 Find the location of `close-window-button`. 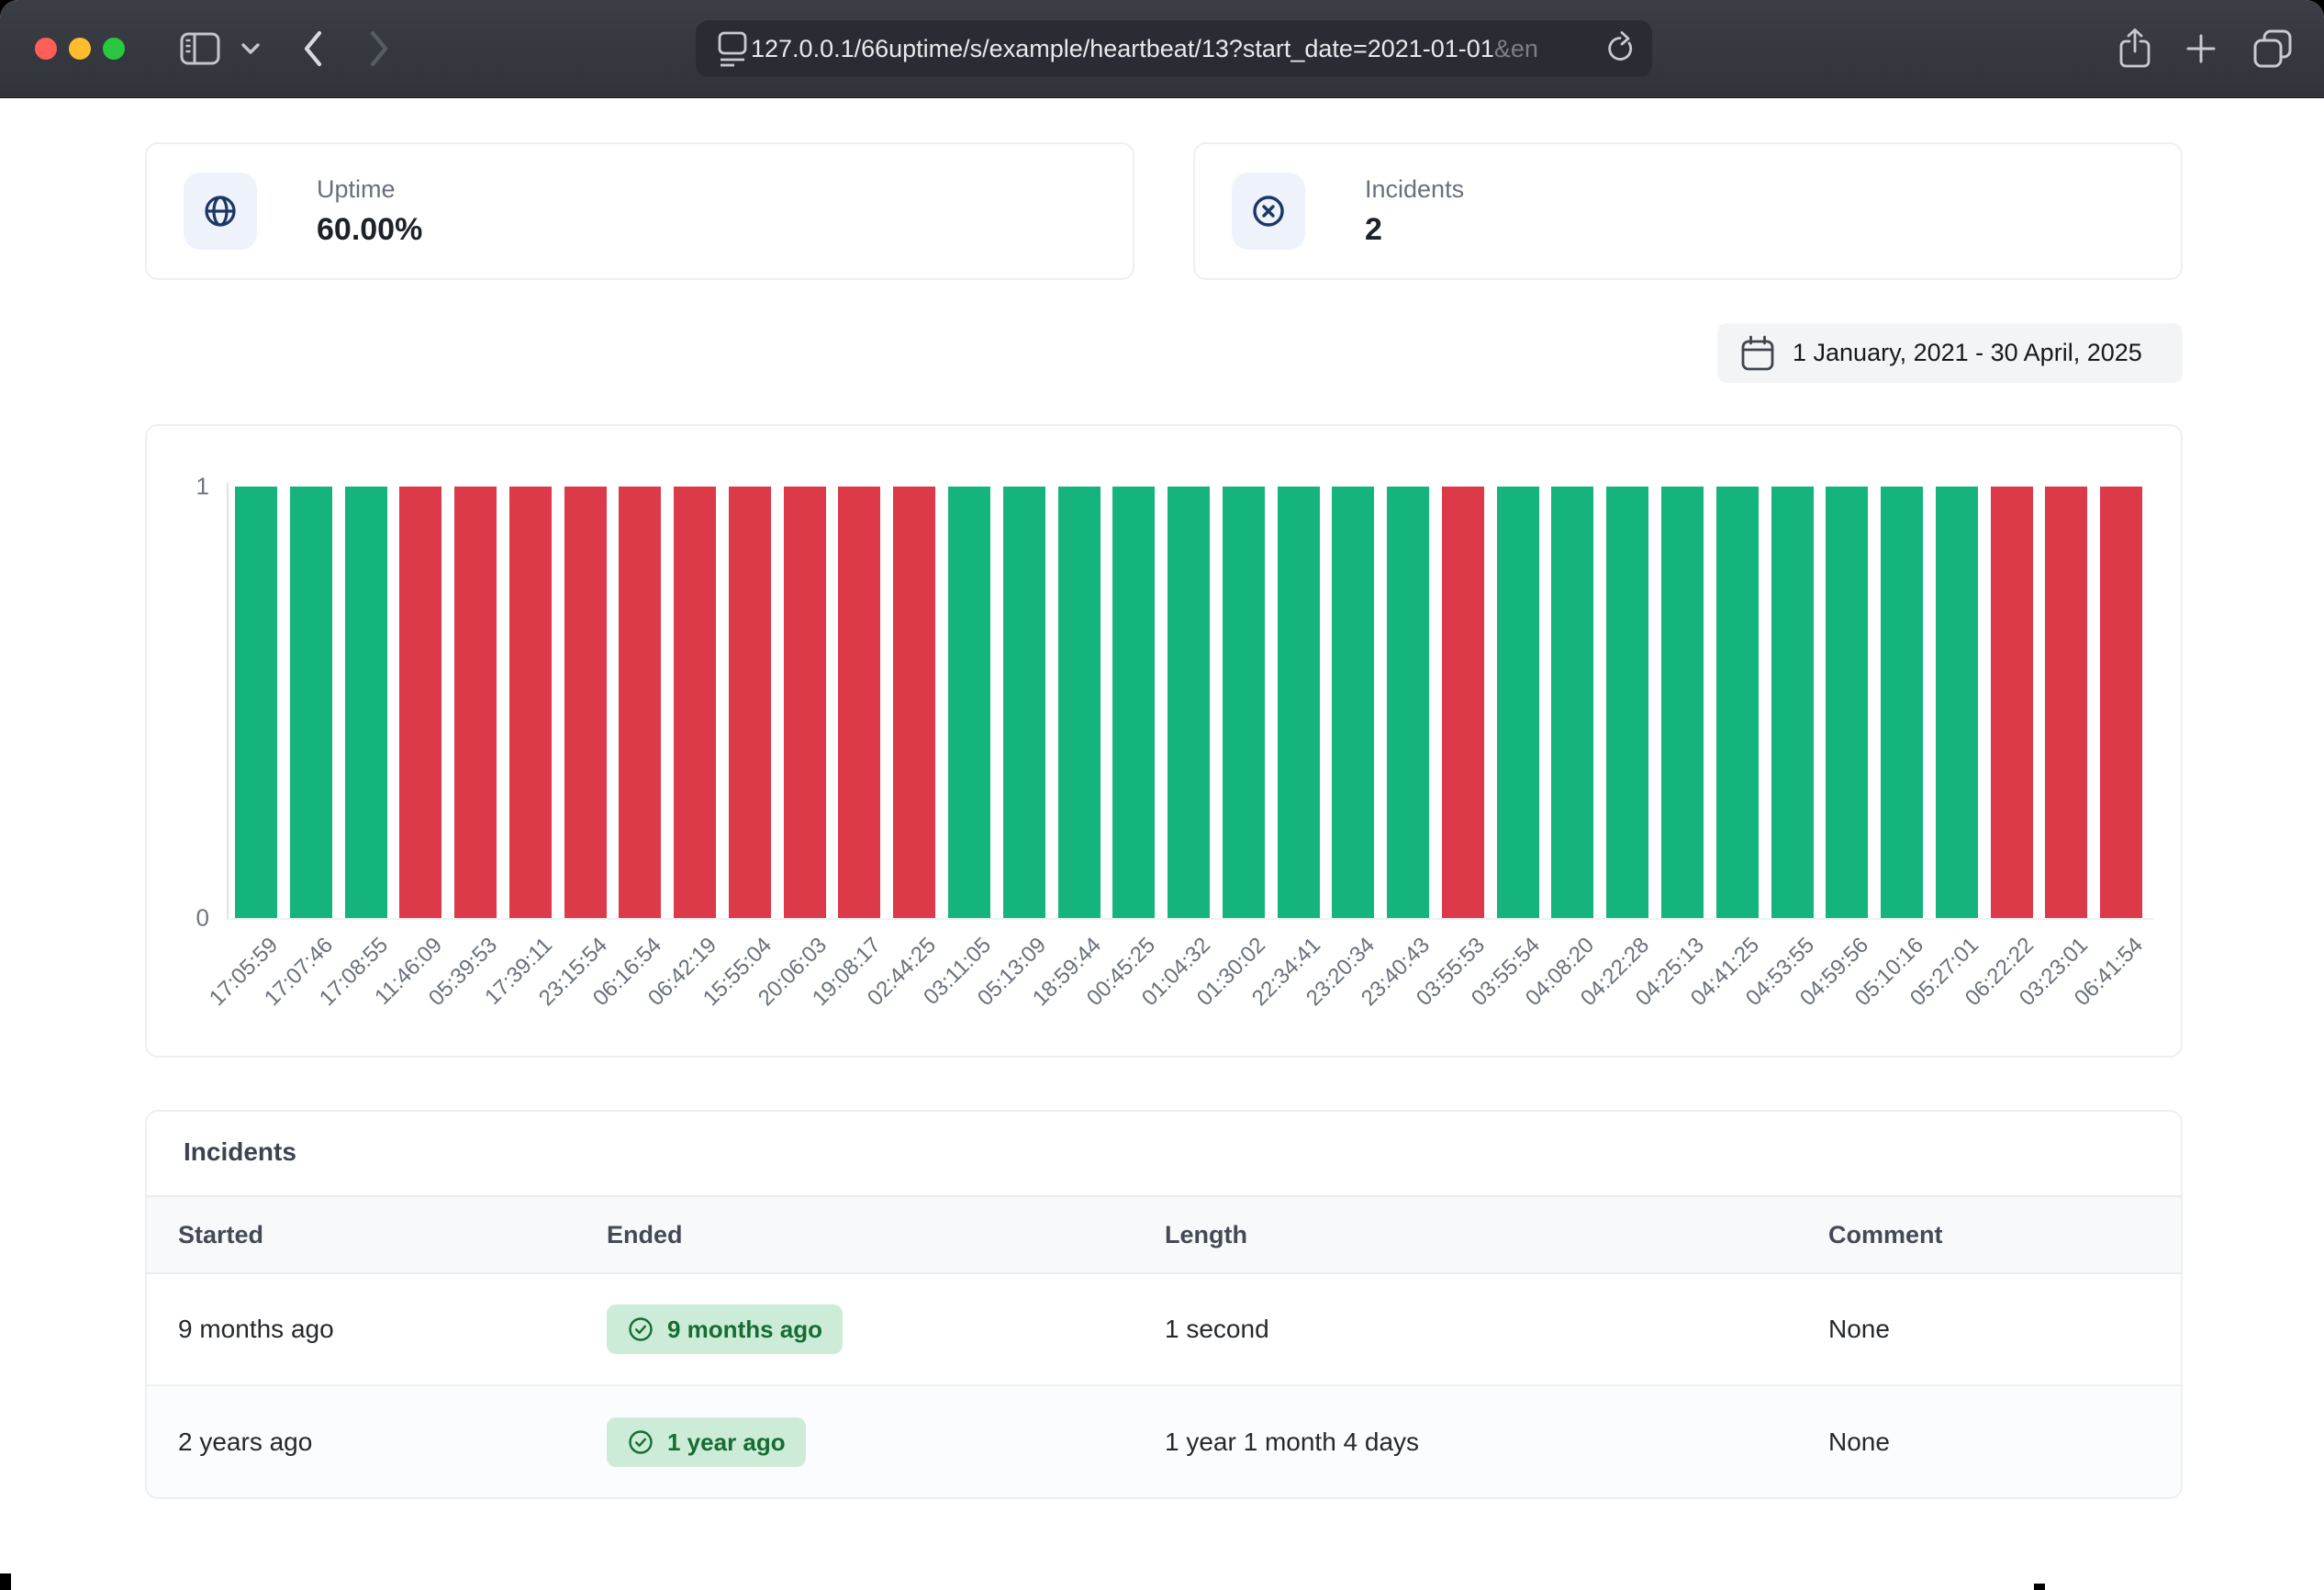

close-window-button is located at coordinates (46, 49).